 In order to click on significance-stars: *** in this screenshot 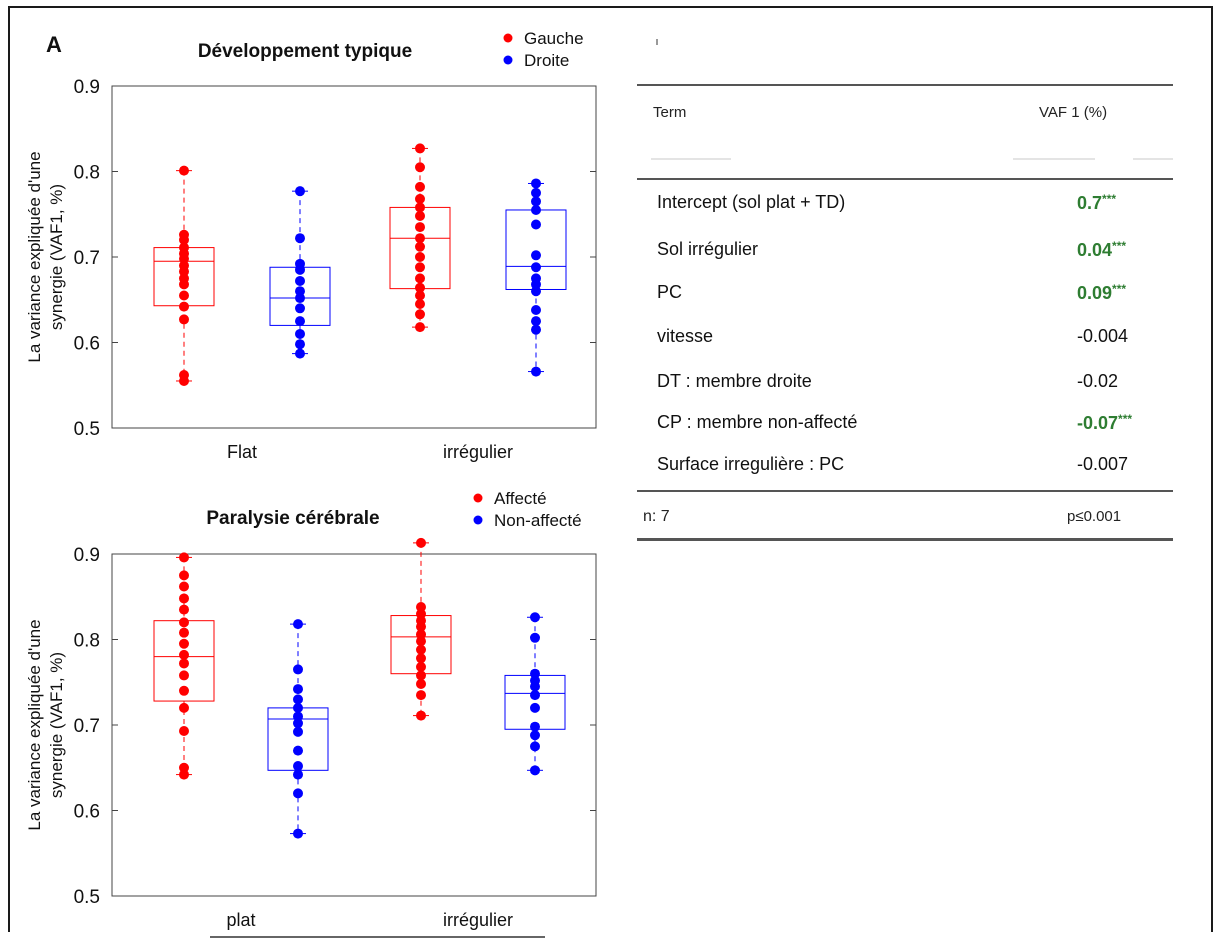, I will do `click(1109, 199)`.